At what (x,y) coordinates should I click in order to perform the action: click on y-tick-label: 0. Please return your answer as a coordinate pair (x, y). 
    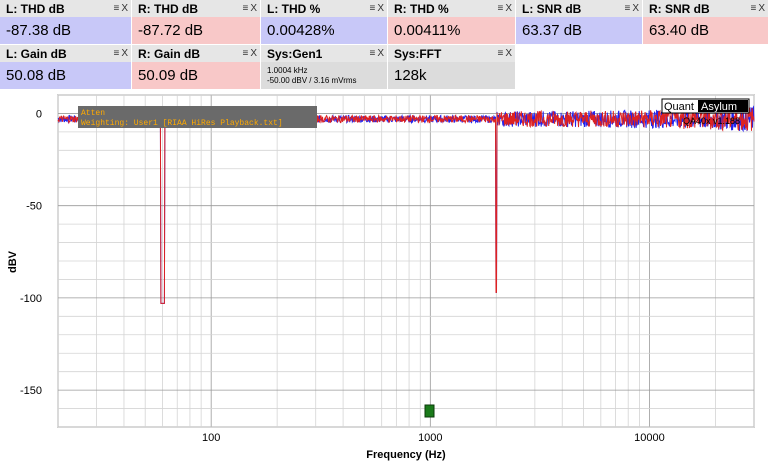
    Looking at the image, I should click on (39, 114).